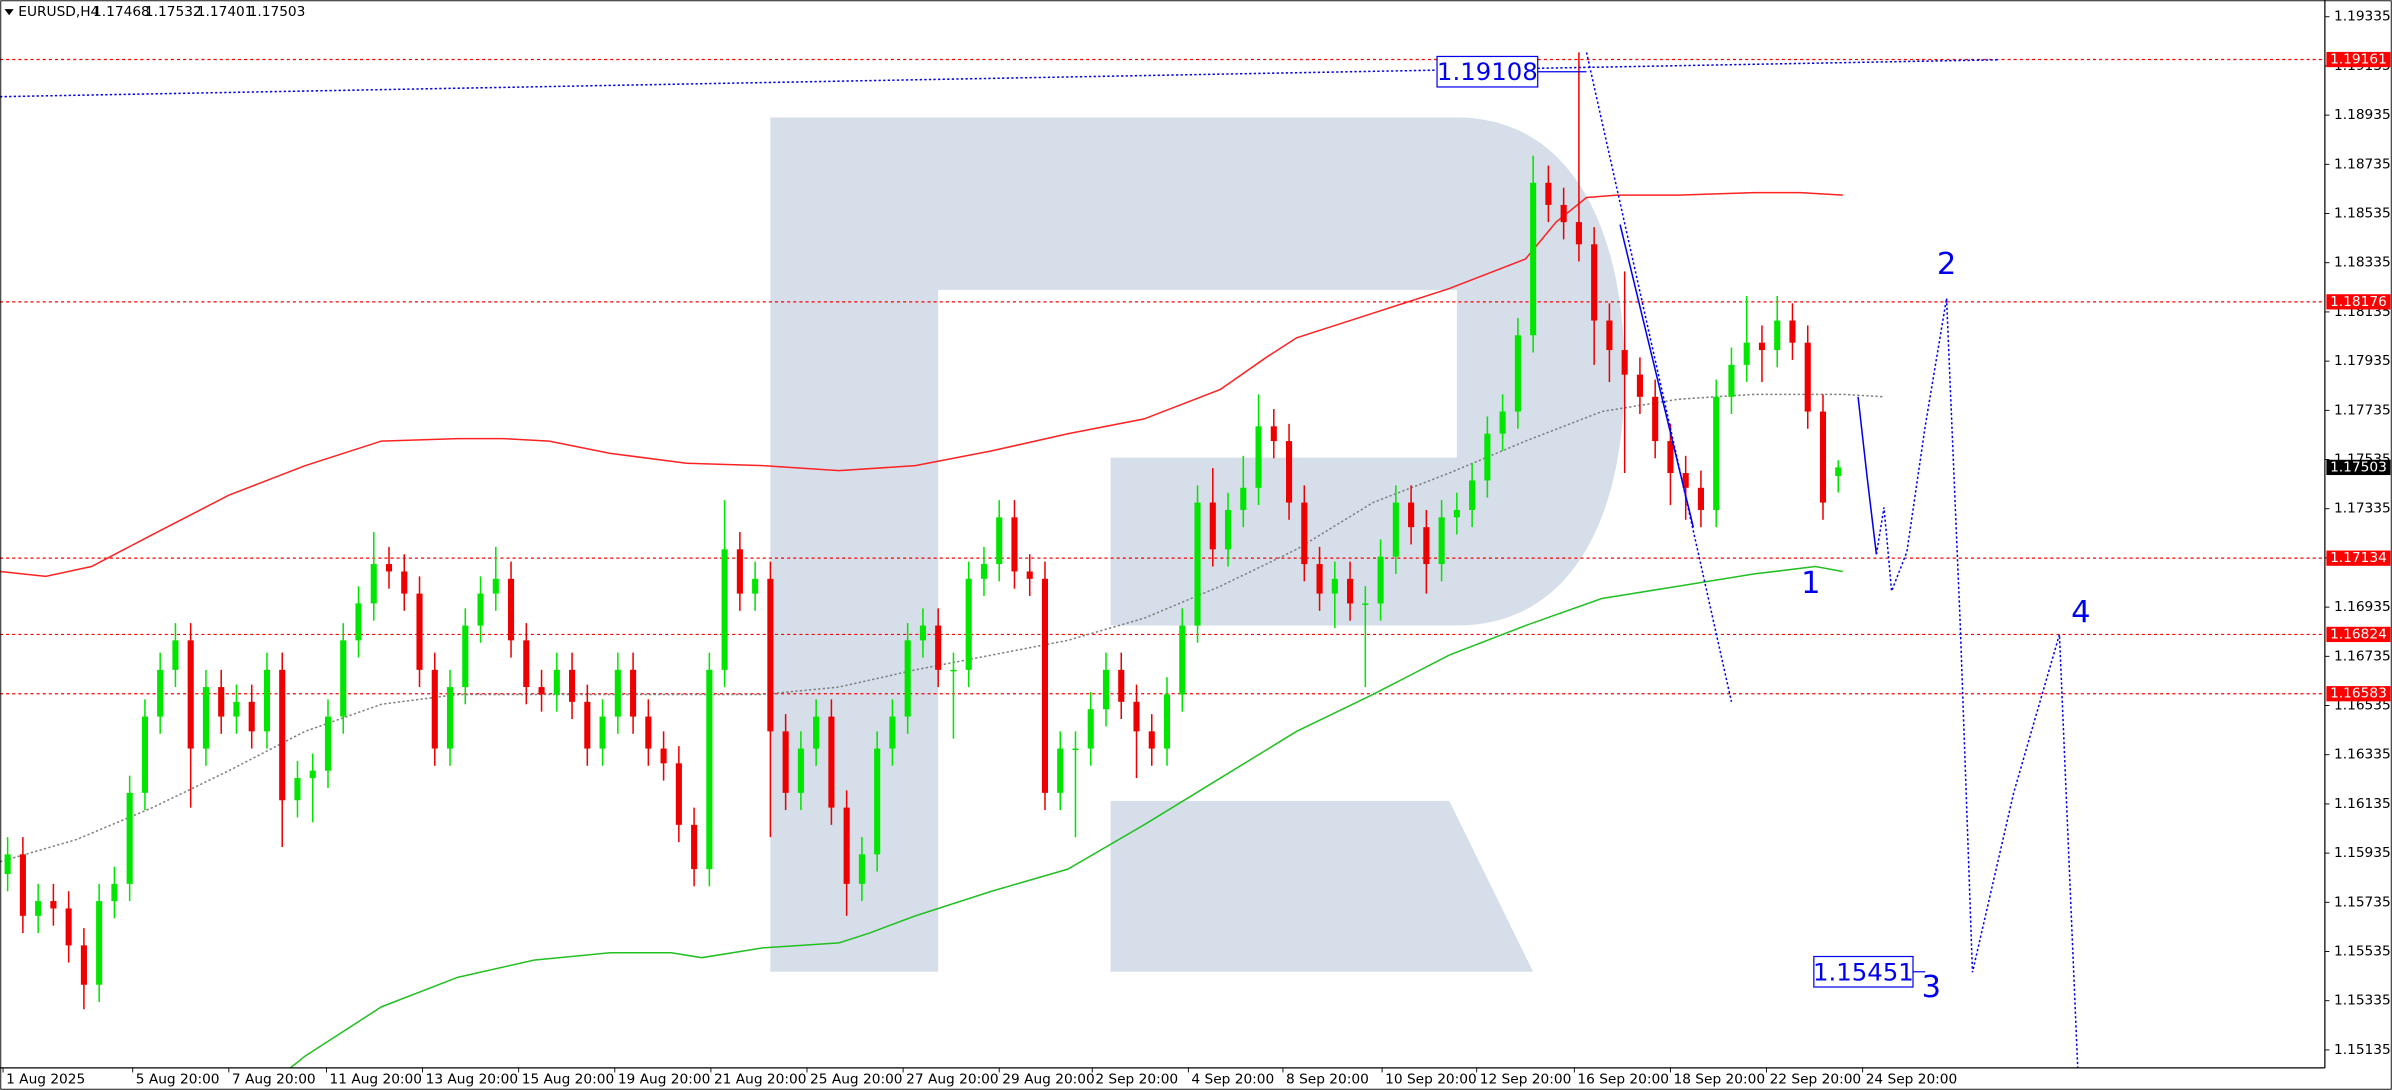  What do you see at coordinates (1487, 71) in the screenshot?
I see `price-box-label: 1.19108` at bounding box center [1487, 71].